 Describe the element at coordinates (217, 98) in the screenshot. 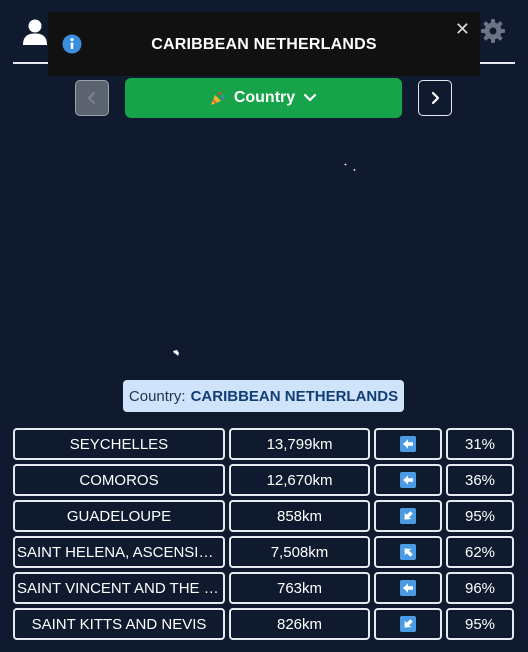

I see `party-popper-icon` at that location.